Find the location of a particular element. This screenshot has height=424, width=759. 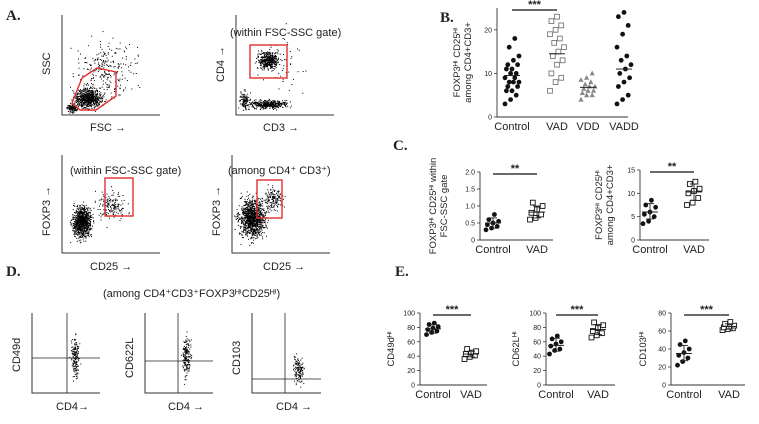

y-axis-label: CD4 → is located at coordinates (221, 64).